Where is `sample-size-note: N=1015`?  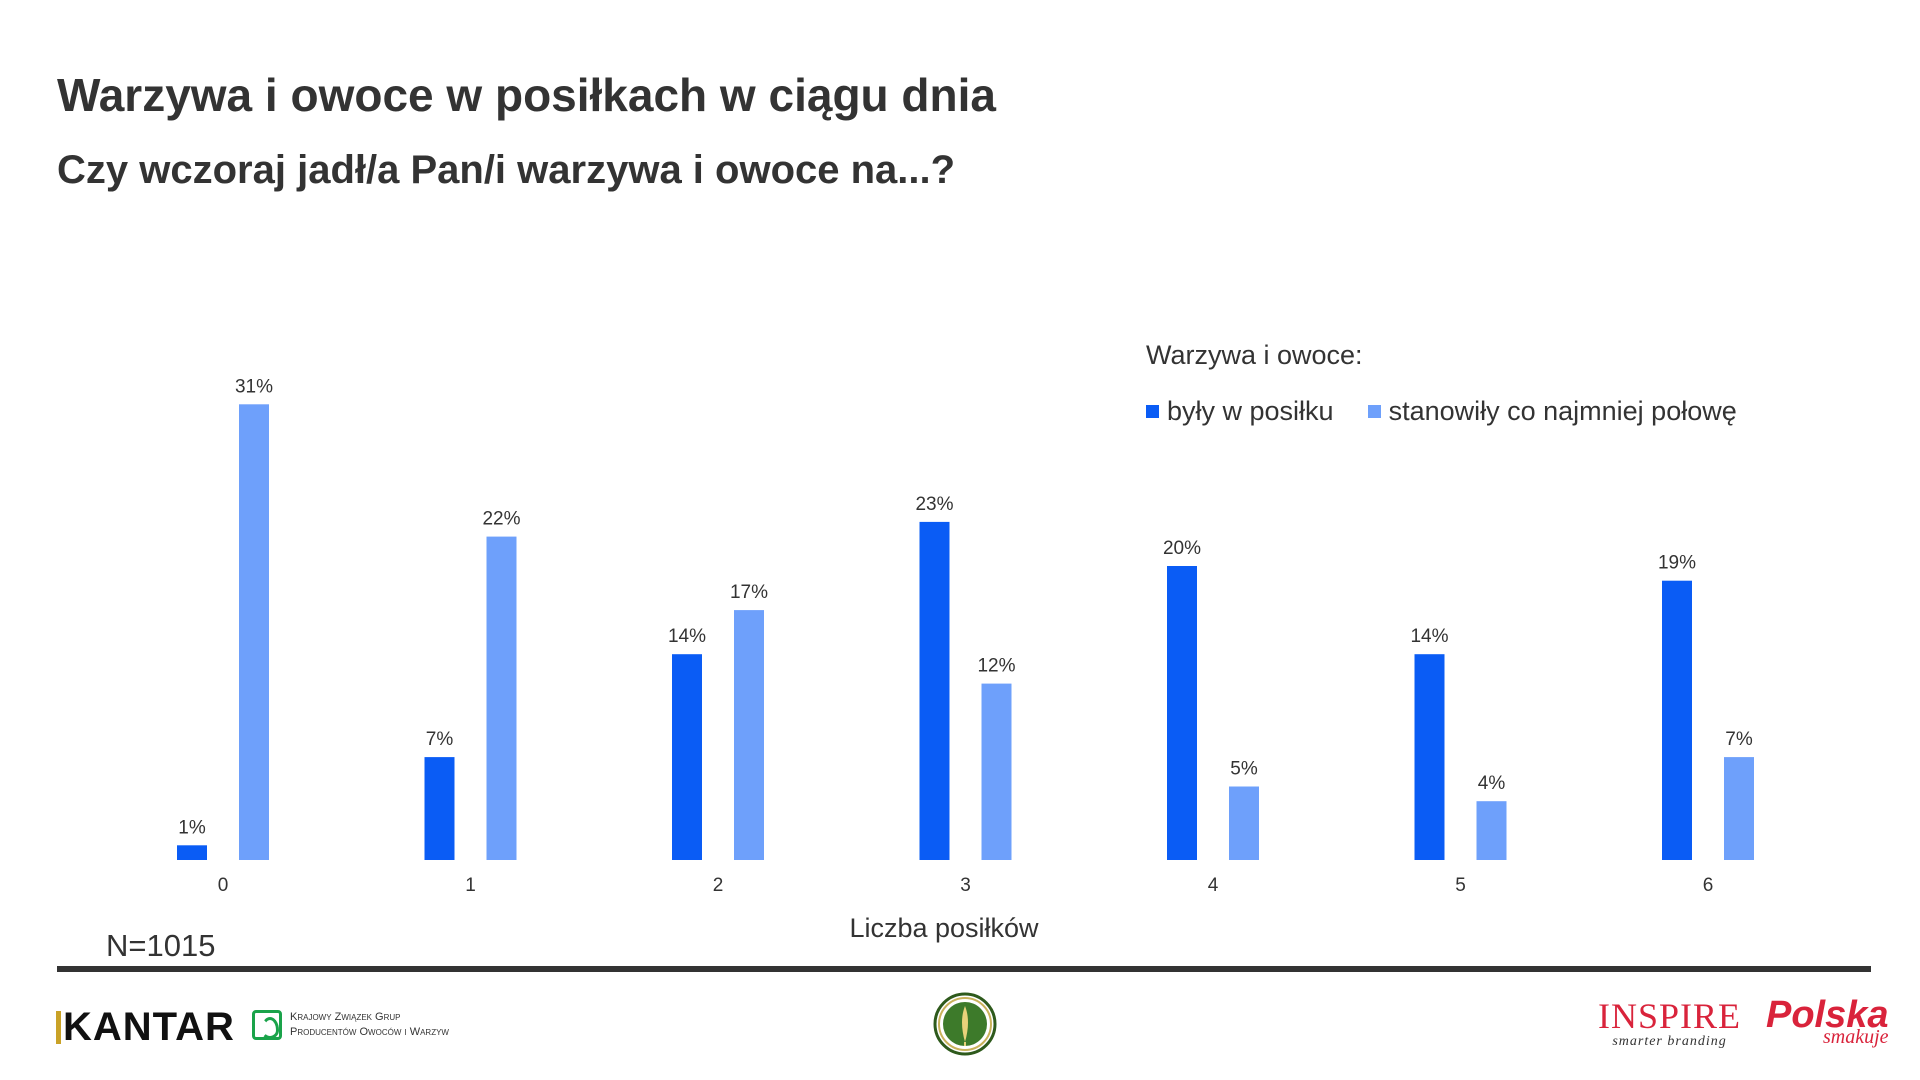
sample-size-note: N=1015 is located at coordinates (161, 945).